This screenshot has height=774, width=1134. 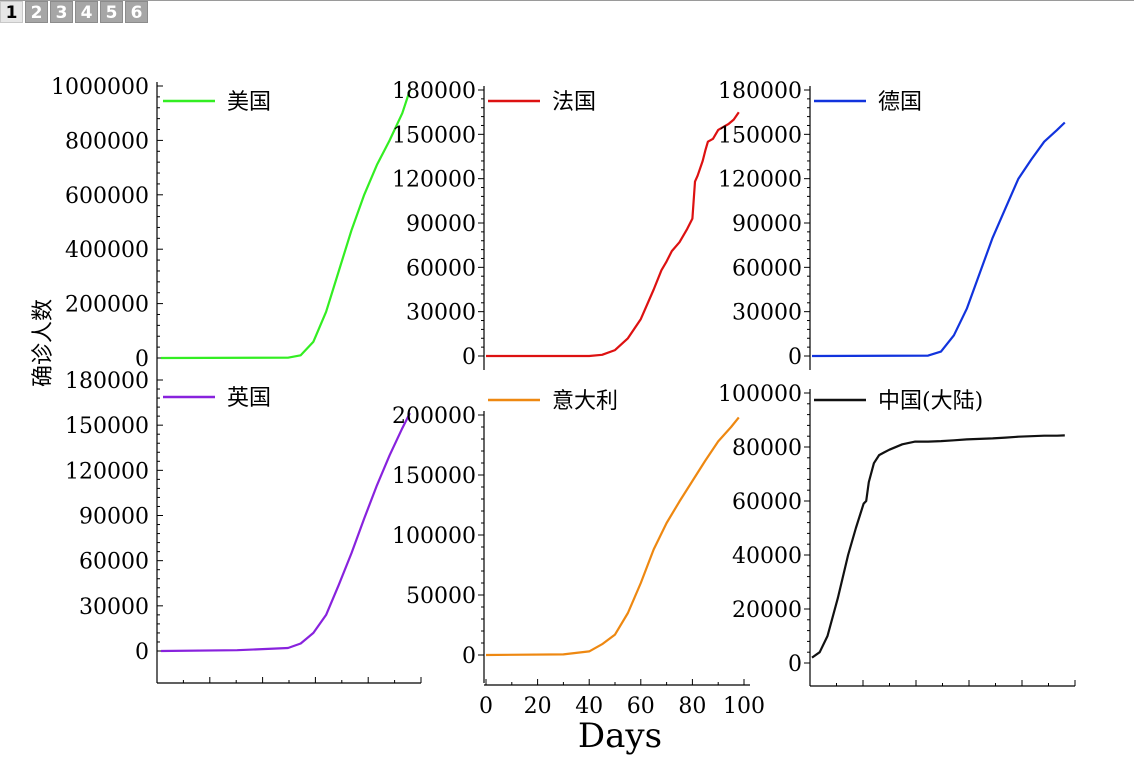 I want to click on chart-panel-2: 0 30000 60000 90000 120000 150000 180000 法国, so click(x=566, y=224).